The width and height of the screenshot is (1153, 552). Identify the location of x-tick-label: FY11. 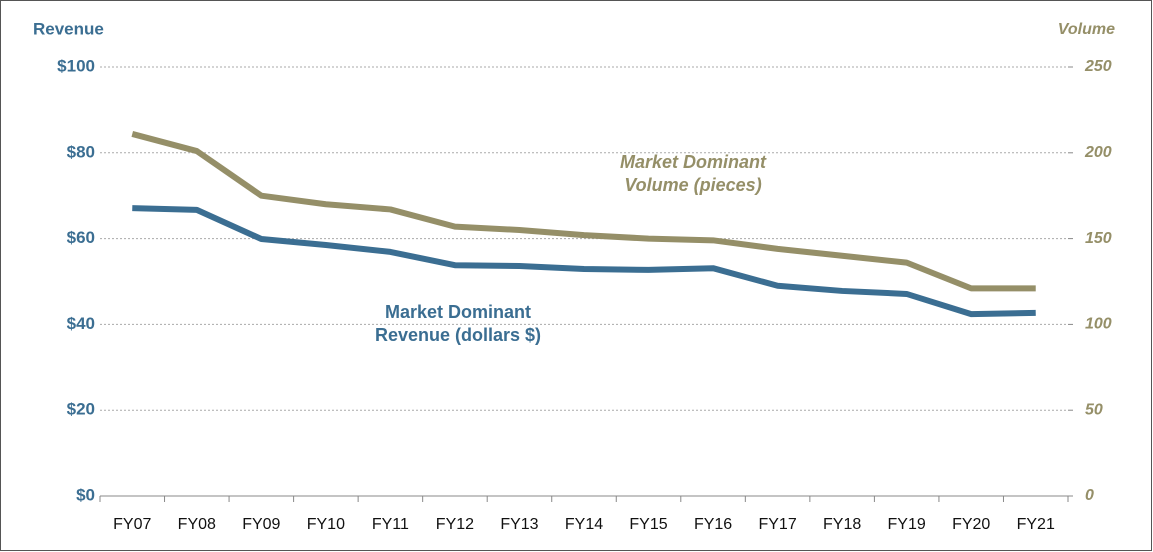
(390, 524).